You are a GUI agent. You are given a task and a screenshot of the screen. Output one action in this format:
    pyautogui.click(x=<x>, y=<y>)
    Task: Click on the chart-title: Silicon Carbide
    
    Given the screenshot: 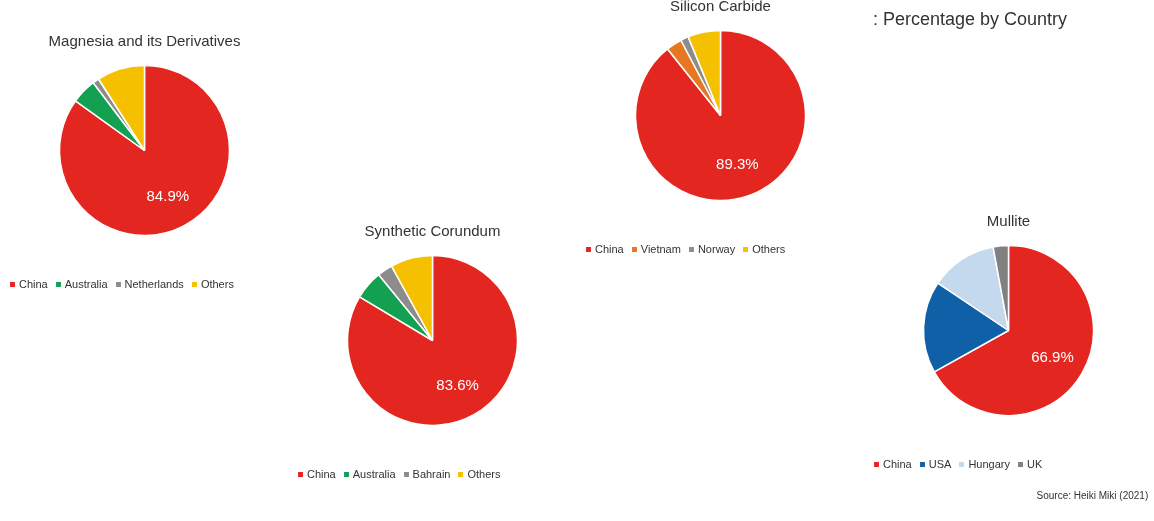 What is the action you would take?
    pyautogui.click(x=720, y=7)
    